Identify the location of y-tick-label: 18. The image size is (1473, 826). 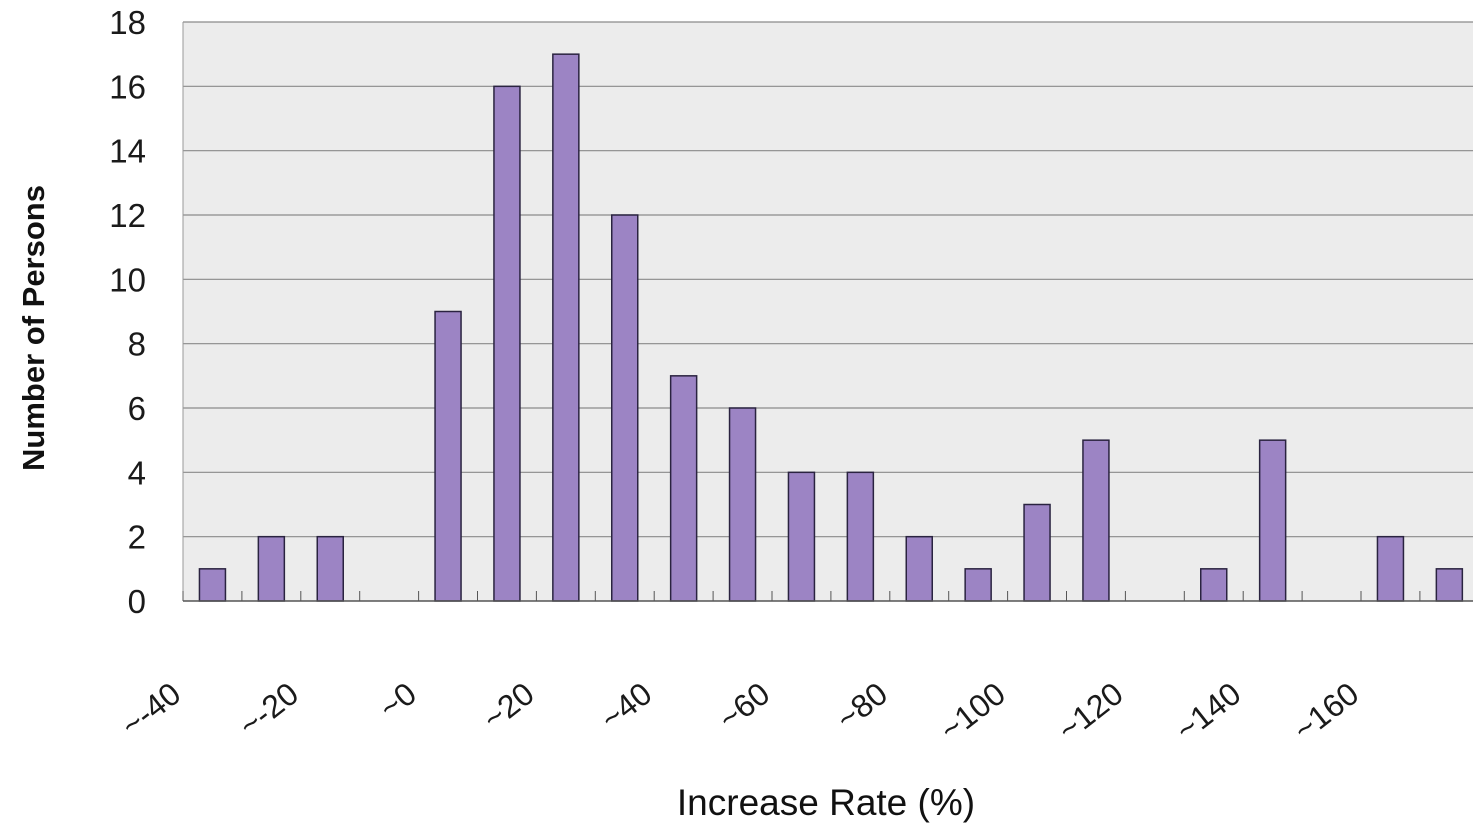
(127, 22).